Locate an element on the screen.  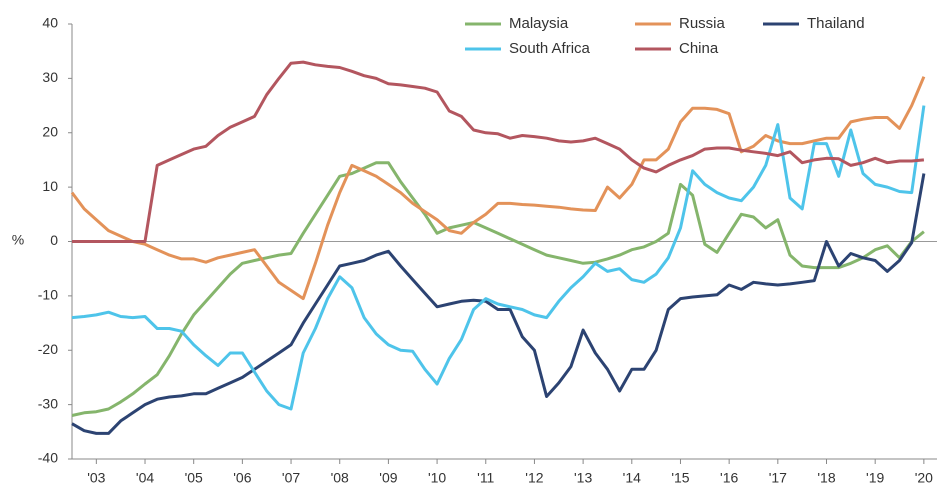
x-tick-label: '11 is located at coordinates (485, 478).